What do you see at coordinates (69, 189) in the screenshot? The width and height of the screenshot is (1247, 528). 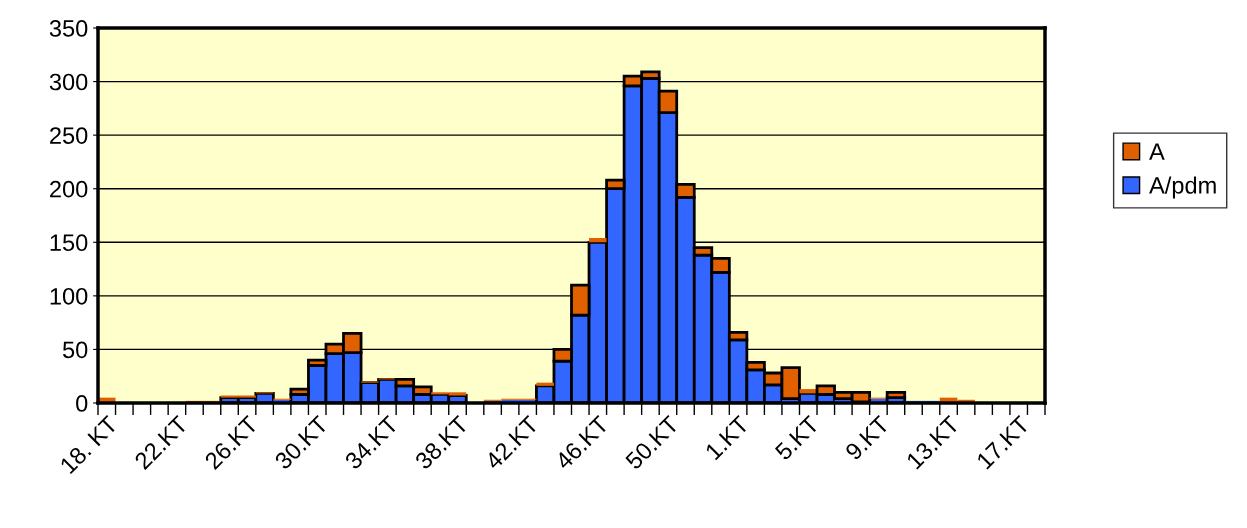 I see `y-tick-label: 200` at bounding box center [69, 189].